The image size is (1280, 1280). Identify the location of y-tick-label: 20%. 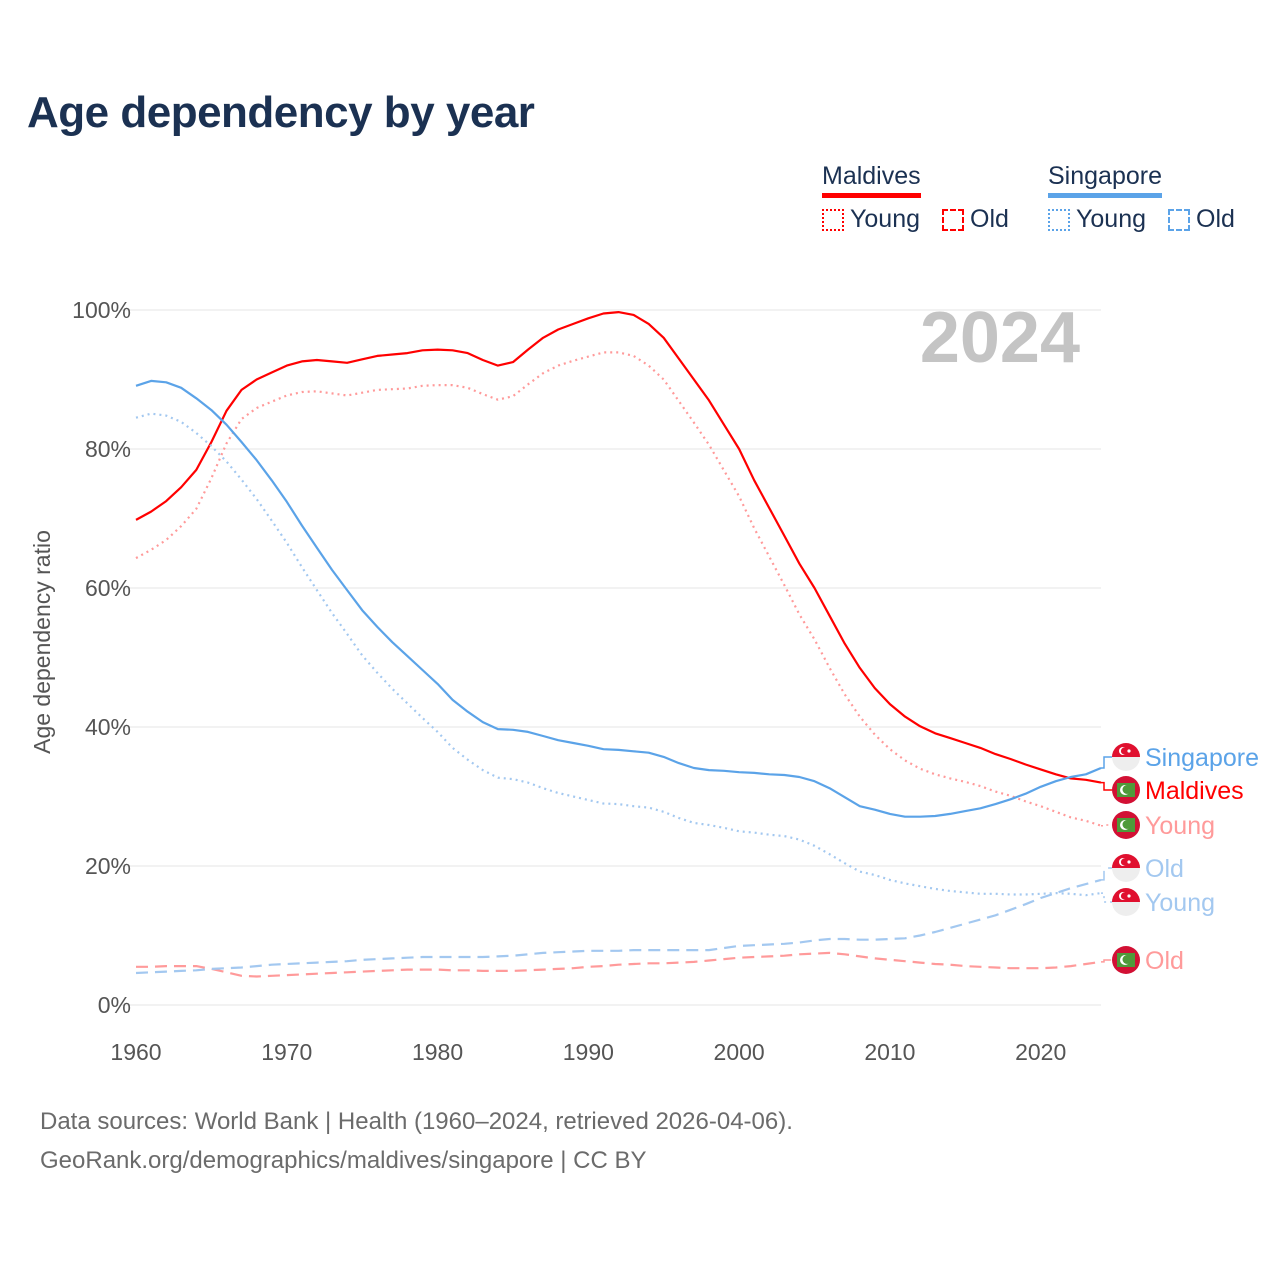
(108, 866).